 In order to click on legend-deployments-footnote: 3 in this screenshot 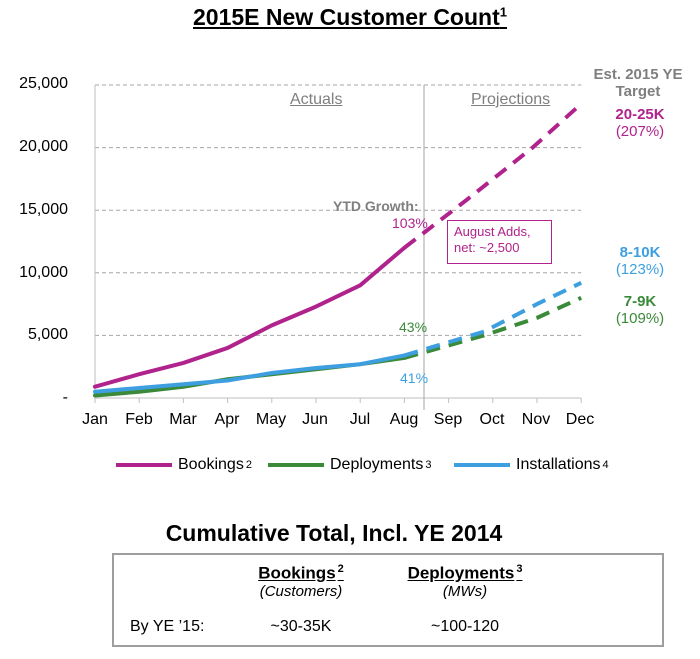, I will do `click(428, 465)`.